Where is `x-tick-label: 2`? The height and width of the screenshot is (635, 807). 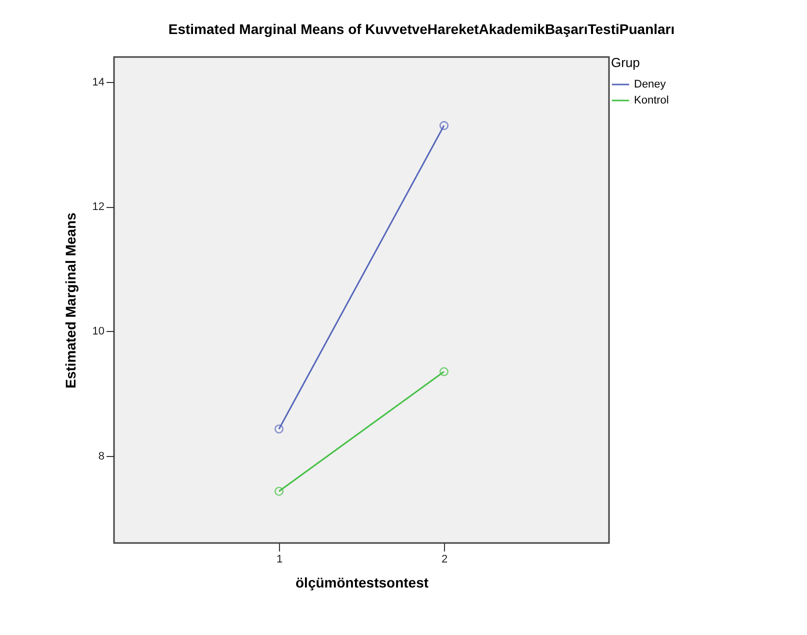 x-tick-label: 2 is located at coordinates (444, 560).